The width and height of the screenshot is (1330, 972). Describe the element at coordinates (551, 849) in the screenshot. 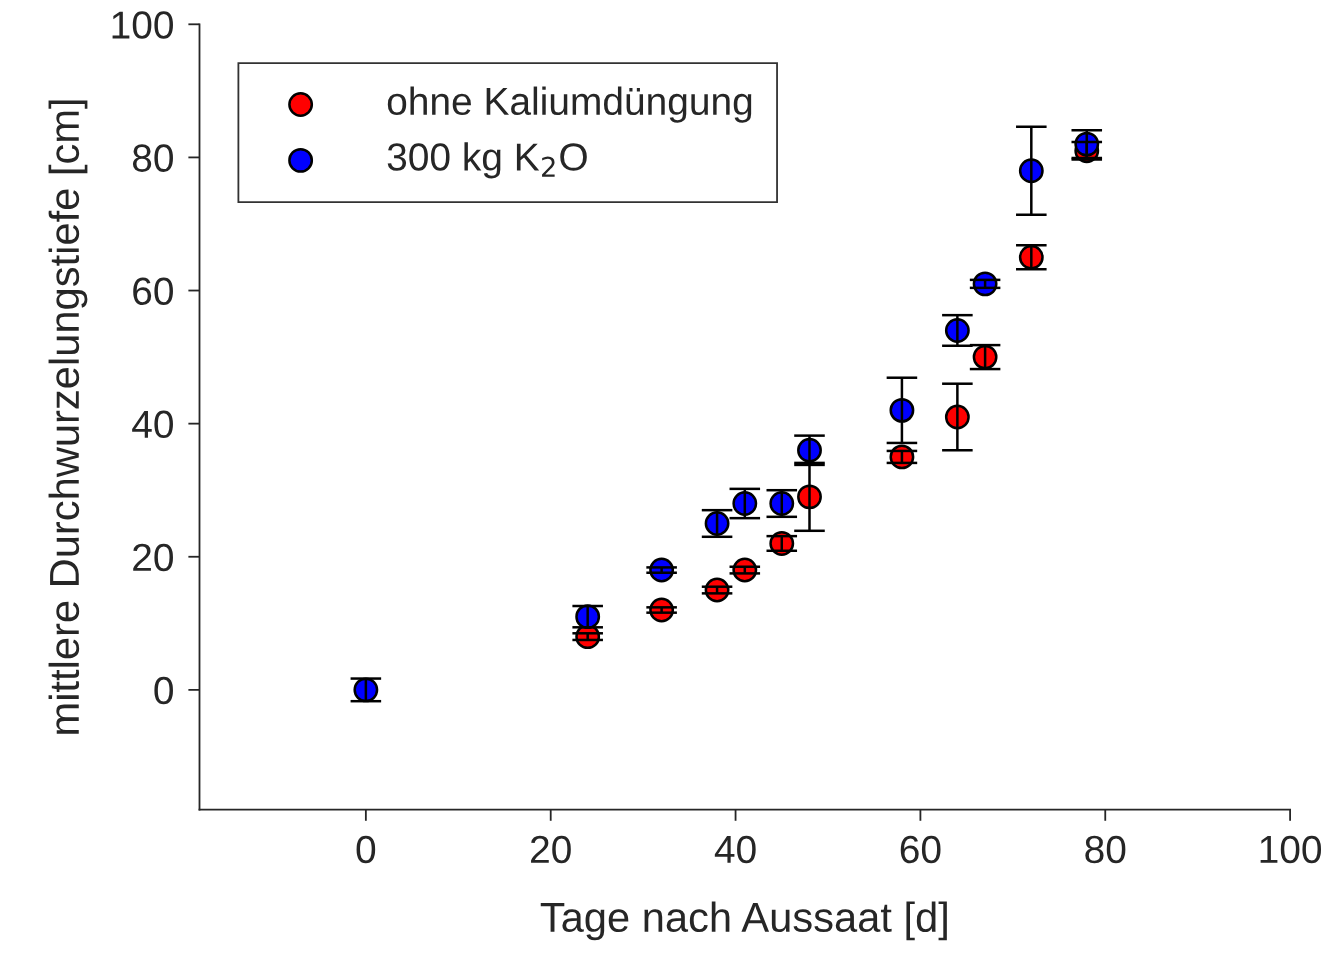

I see `x-tick-label: 20` at that location.